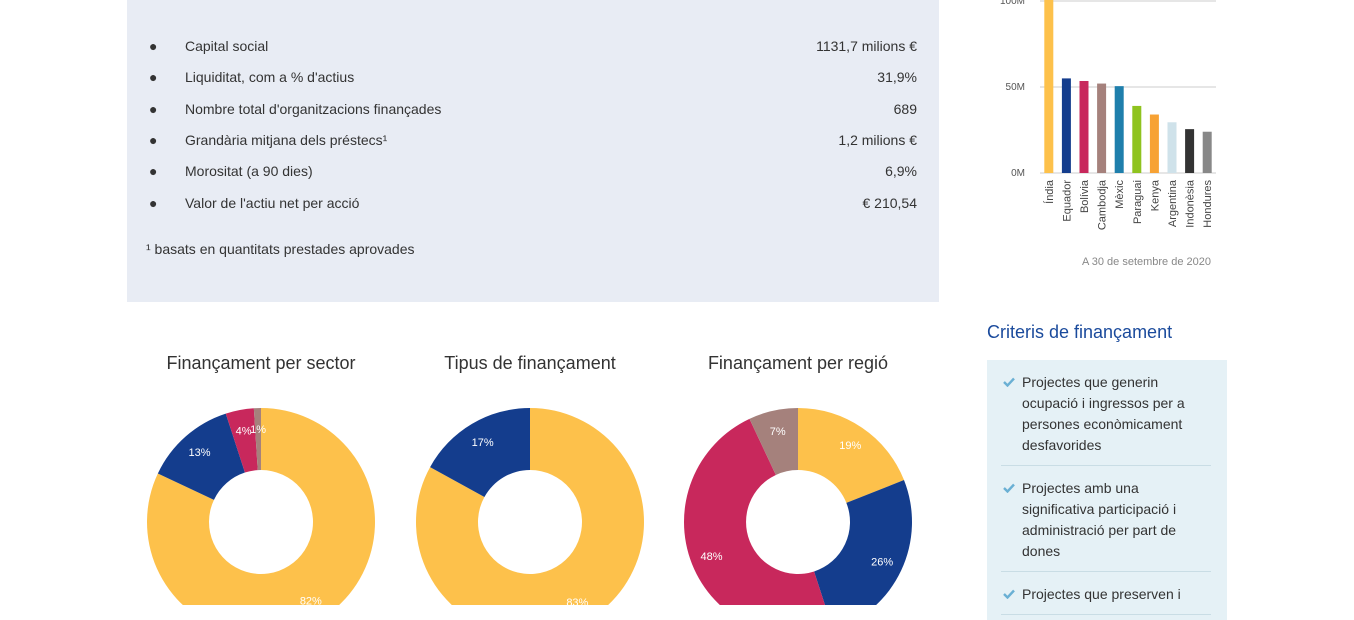 This screenshot has height=620, width=1354. I want to click on stat-row: ● Morositat (a 90 dies) 6,9%, so click(533, 171).